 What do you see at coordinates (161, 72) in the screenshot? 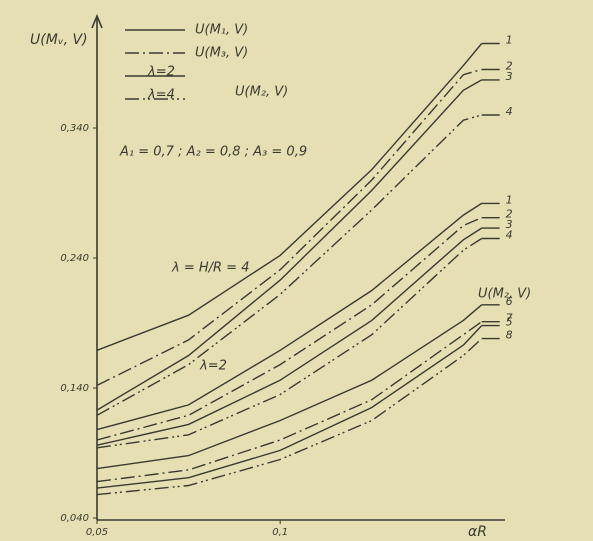
I see `legend-label: λ=2` at bounding box center [161, 72].